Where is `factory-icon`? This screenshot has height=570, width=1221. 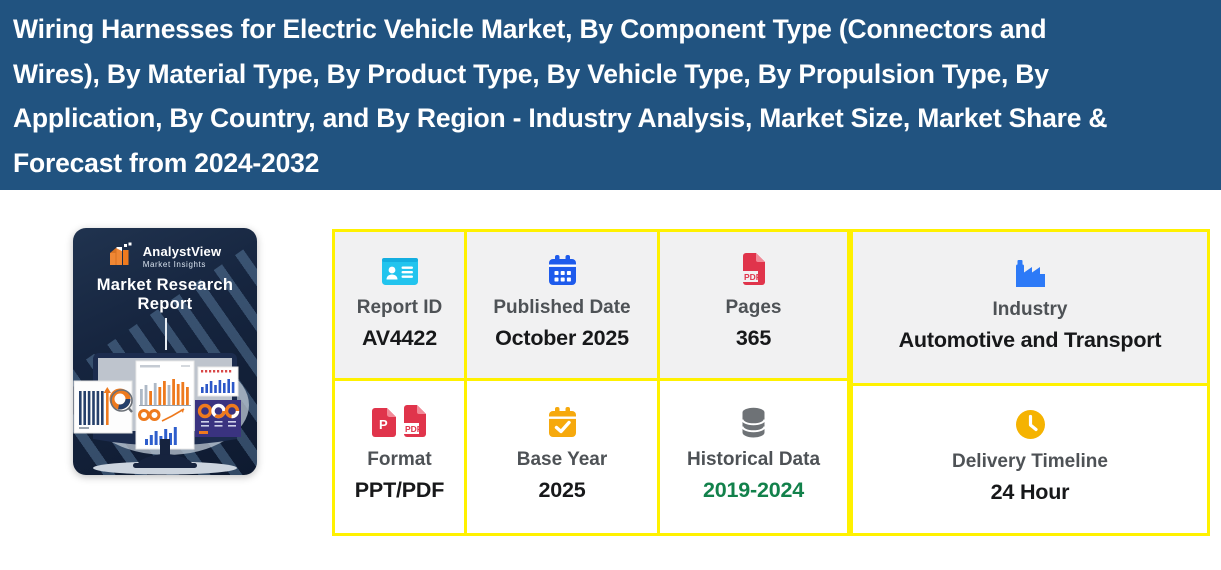 factory-icon is located at coordinates (1030, 272).